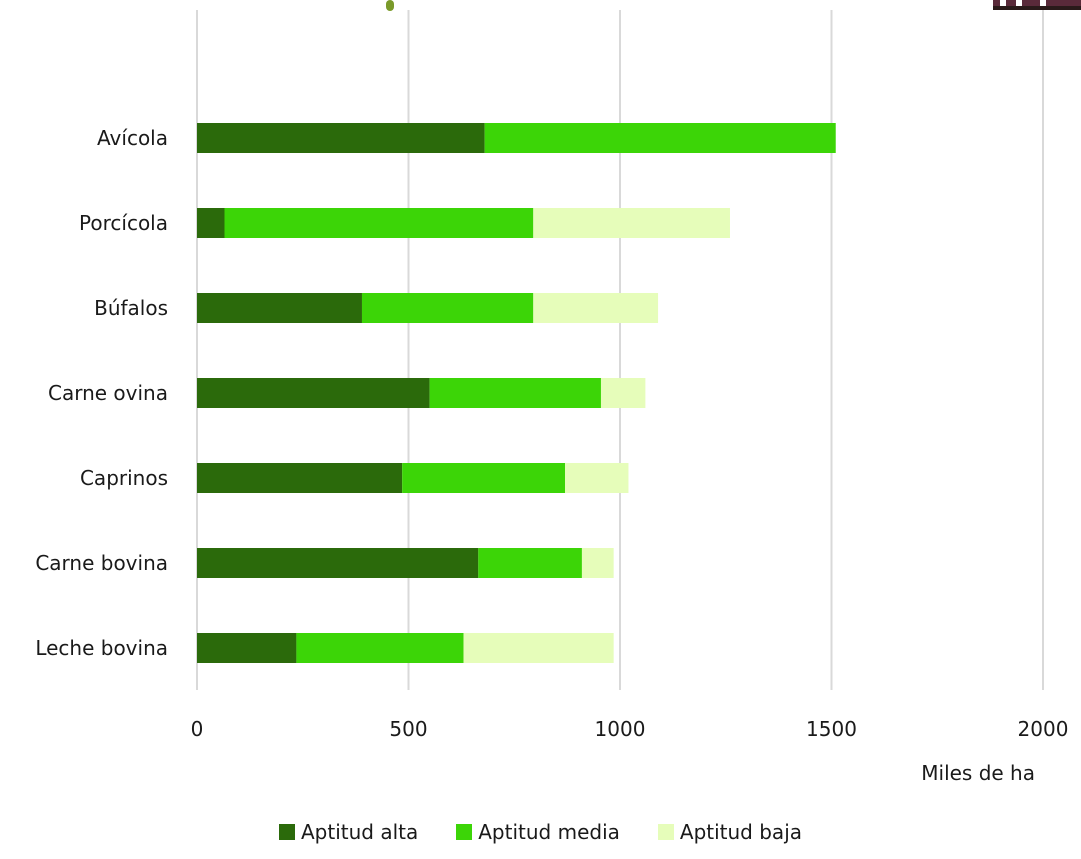 The image size is (1081, 859). What do you see at coordinates (390, 5) in the screenshot?
I see `decorative-marker` at bounding box center [390, 5].